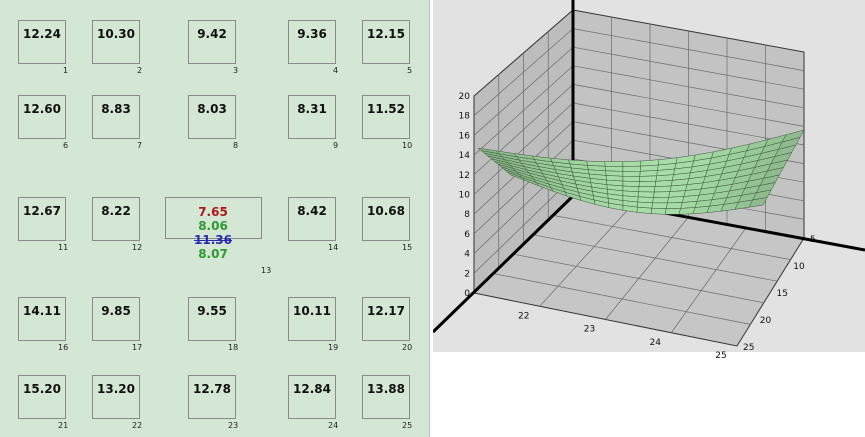  What do you see at coordinates (748, 348) in the screenshot?
I see `y-tick-label: 25` at bounding box center [748, 348].